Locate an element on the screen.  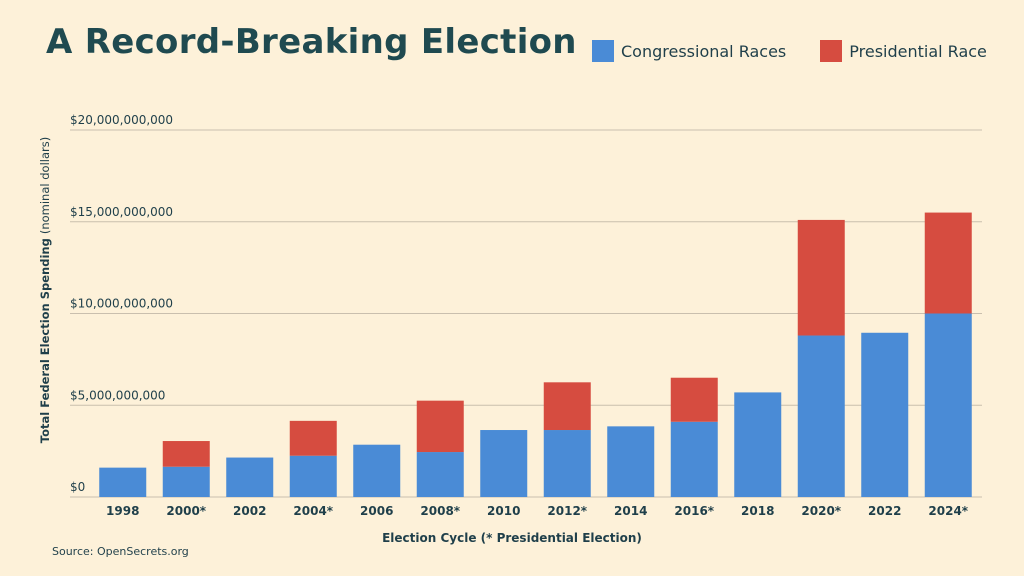
y-tick-label: $10,000,000,000 is located at coordinates (121, 304).